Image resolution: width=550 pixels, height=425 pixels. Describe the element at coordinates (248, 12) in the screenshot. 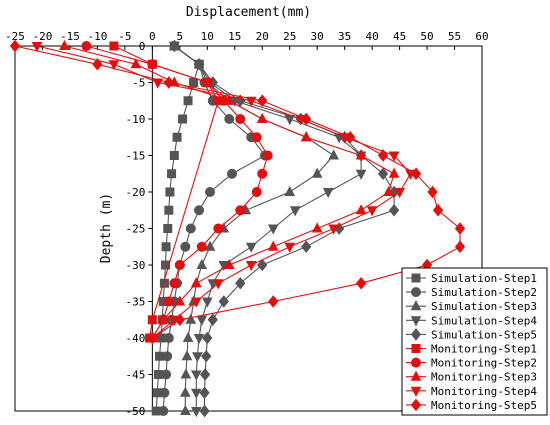

I see `x-axis-title: Displacement(mm)` at that location.